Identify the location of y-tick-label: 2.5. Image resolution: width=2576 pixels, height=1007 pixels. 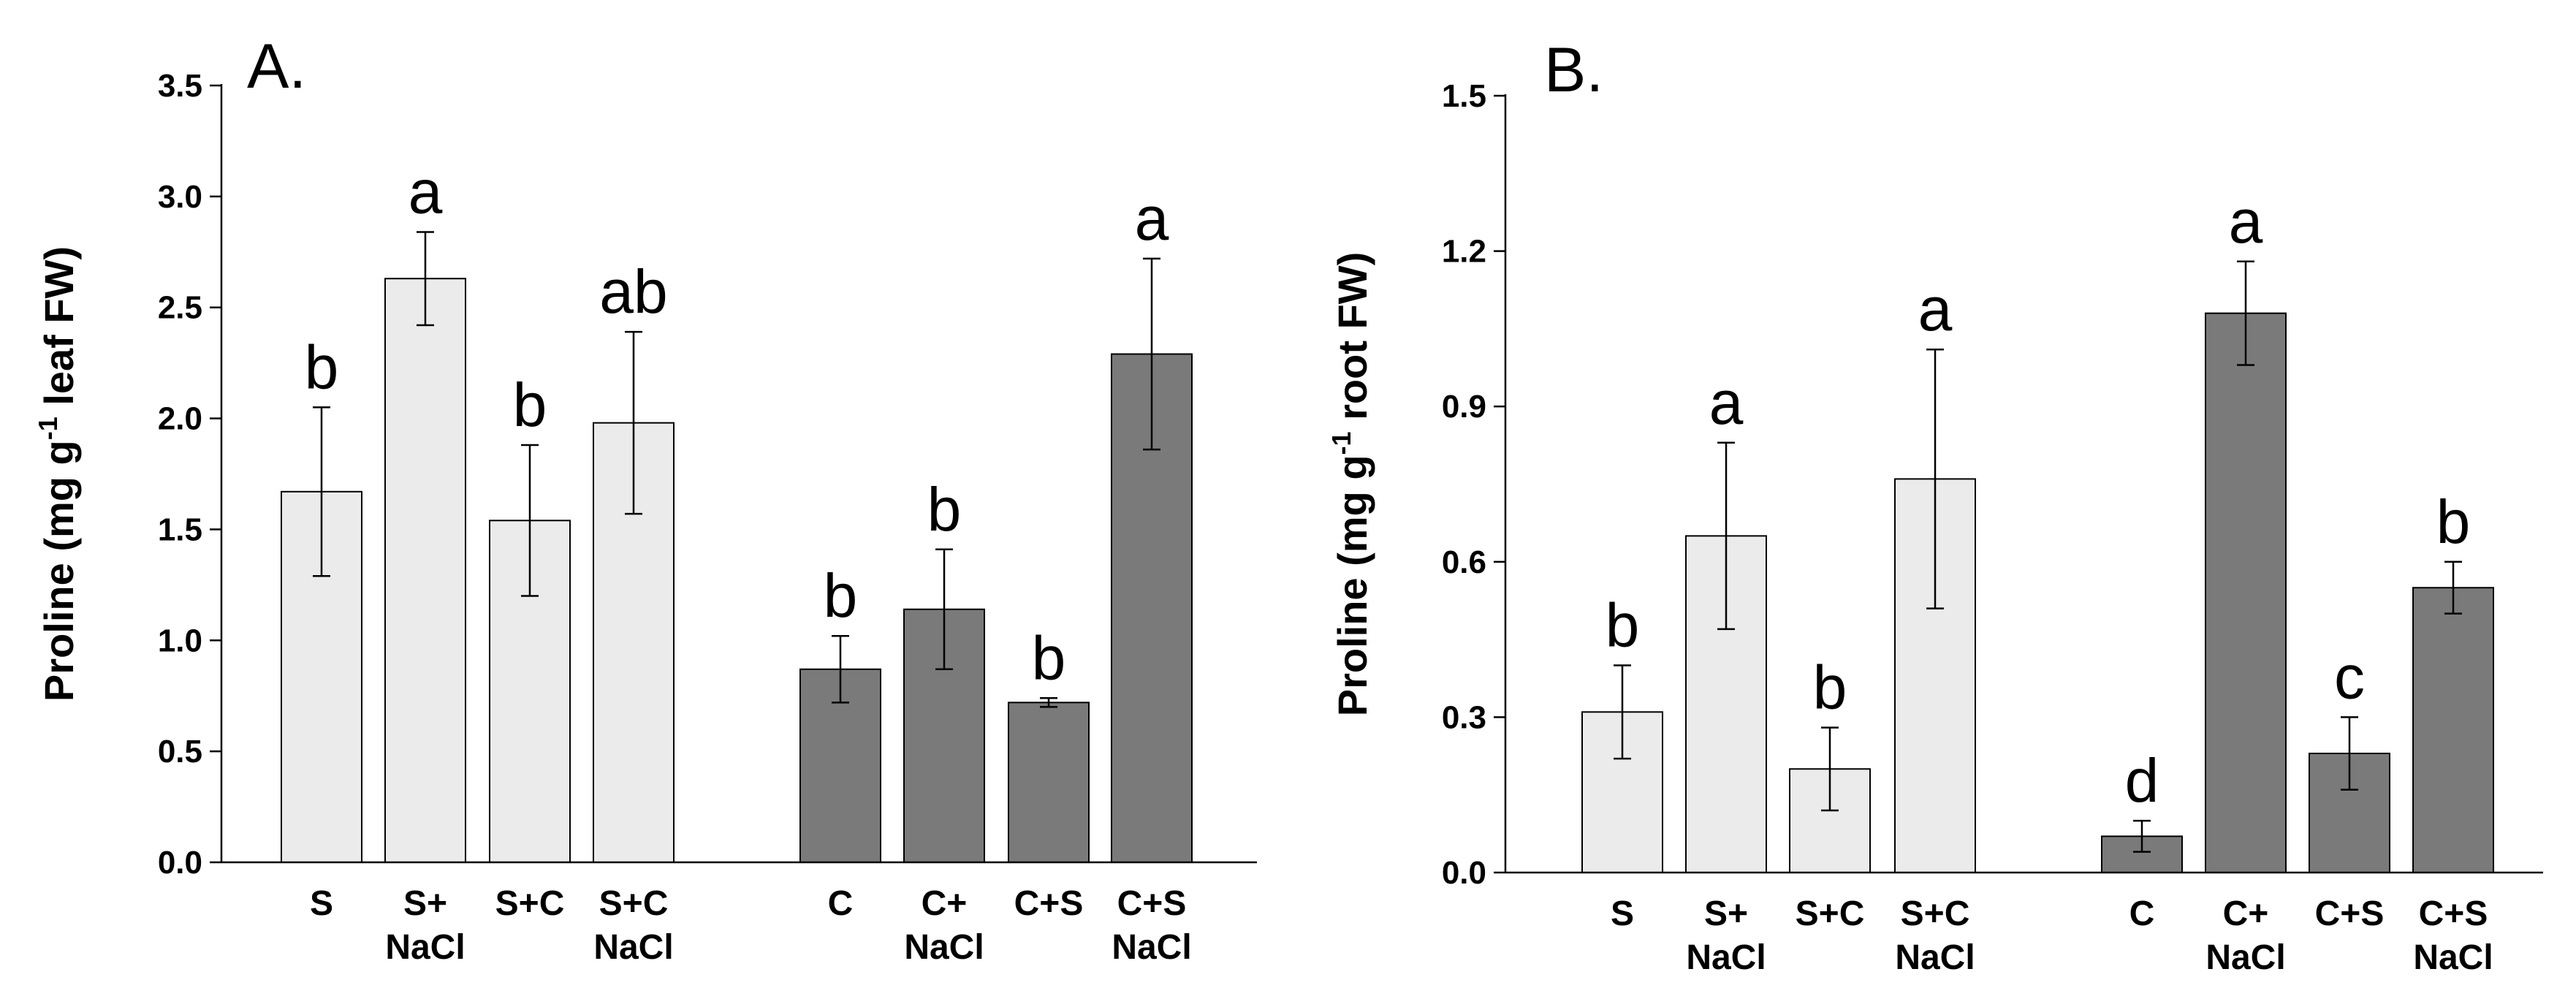
(180, 308).